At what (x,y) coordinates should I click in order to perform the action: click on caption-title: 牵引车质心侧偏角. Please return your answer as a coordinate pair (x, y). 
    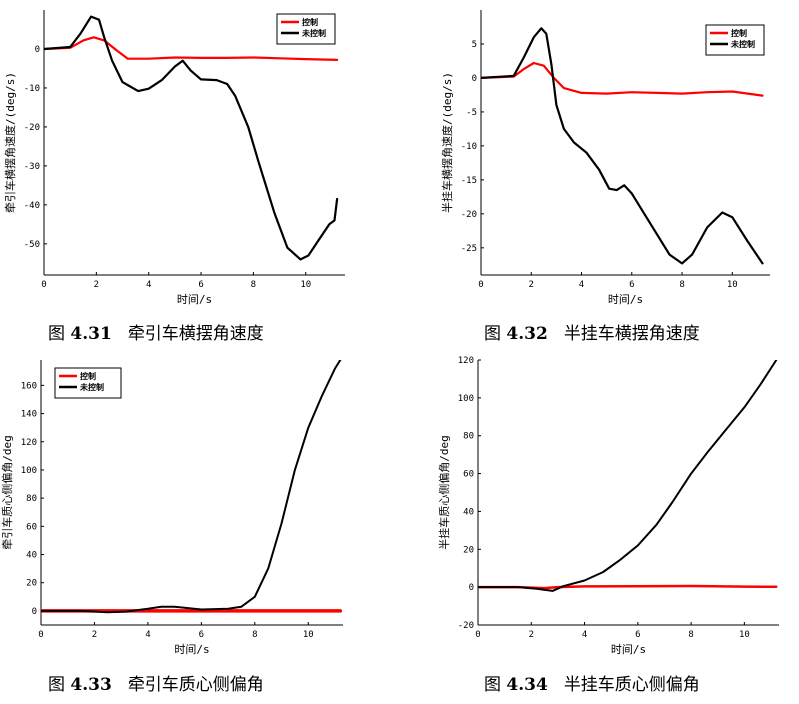
    Looking at the image, I should click on (196, 685).